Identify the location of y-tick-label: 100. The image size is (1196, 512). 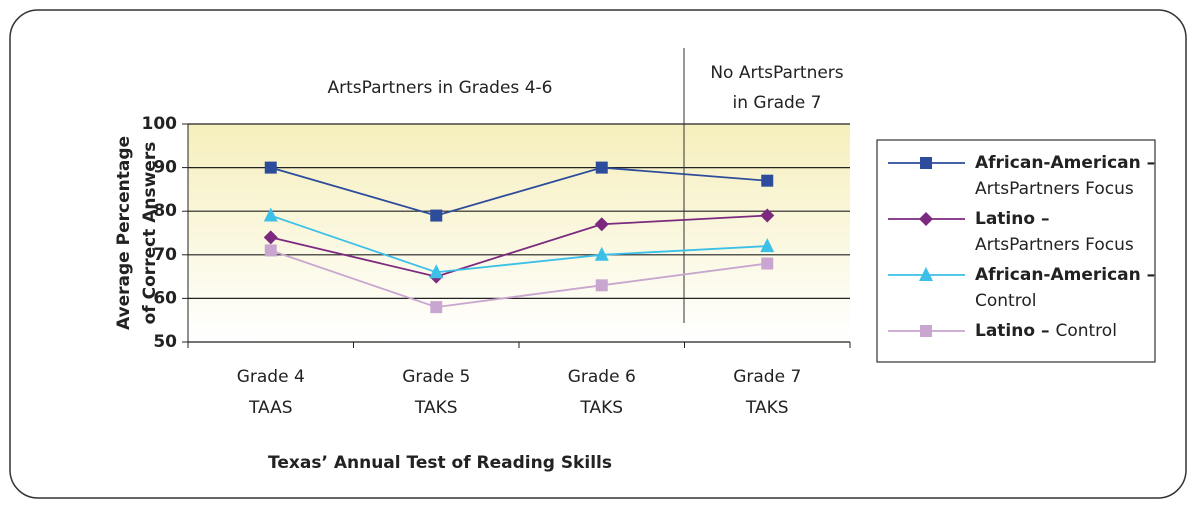
(160, 124).